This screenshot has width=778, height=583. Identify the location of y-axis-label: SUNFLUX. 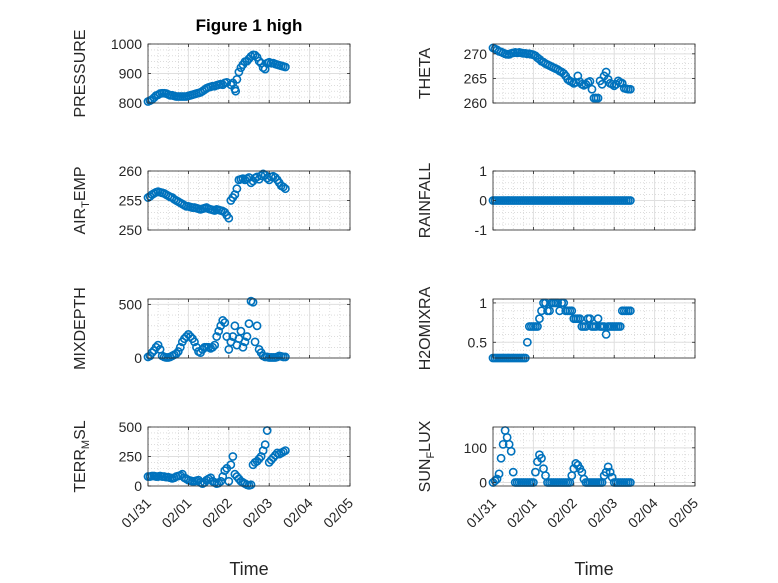
(427, 456).